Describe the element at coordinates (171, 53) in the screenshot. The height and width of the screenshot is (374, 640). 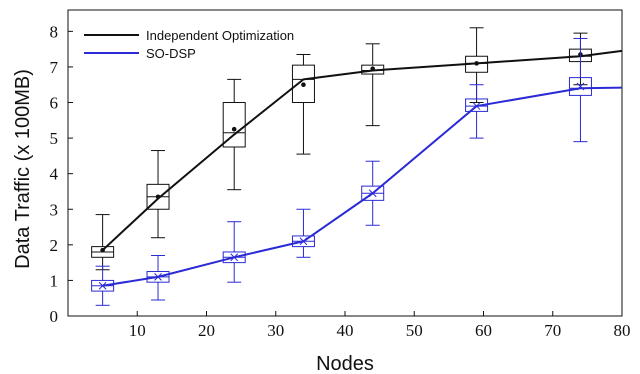
I see `legend-label: SO-DSP` at that location.